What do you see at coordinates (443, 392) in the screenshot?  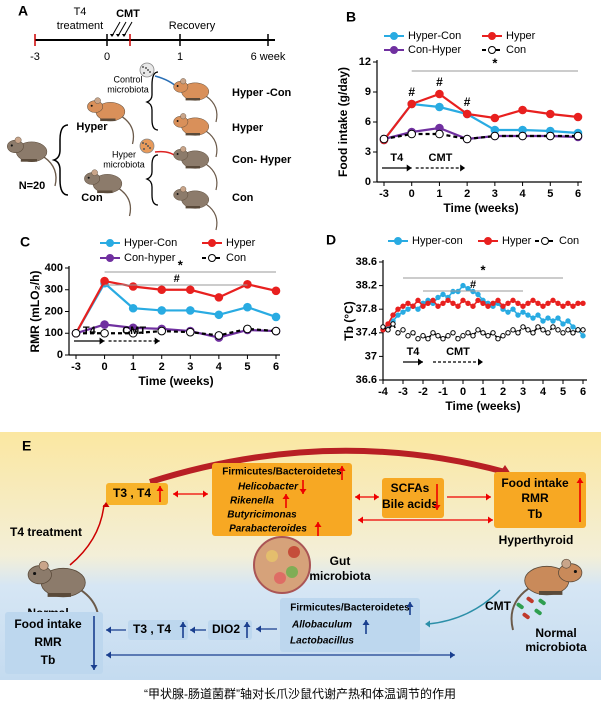 I see `x-tick-label: -1` at bounding box center [443, 392].